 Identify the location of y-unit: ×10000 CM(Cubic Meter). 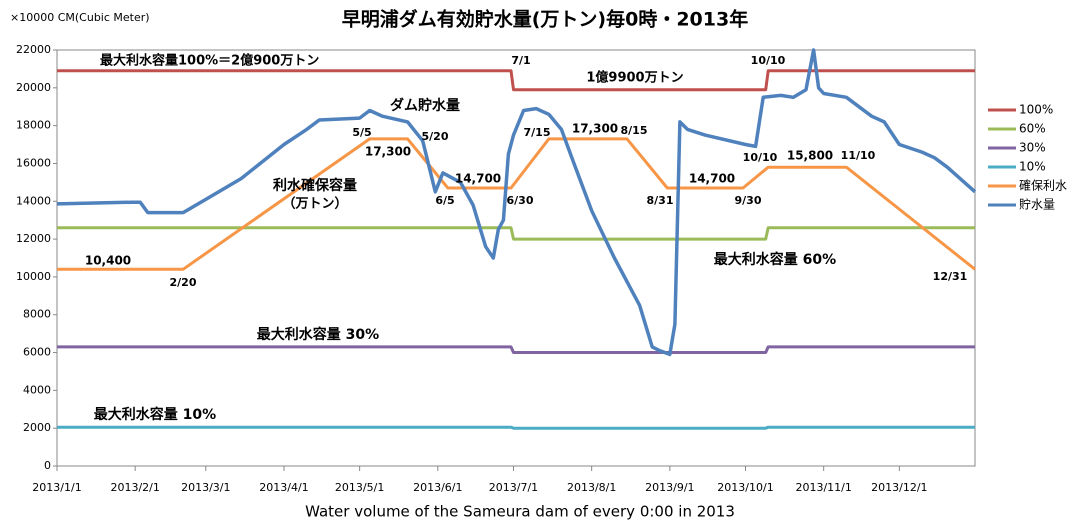
(80, 17).